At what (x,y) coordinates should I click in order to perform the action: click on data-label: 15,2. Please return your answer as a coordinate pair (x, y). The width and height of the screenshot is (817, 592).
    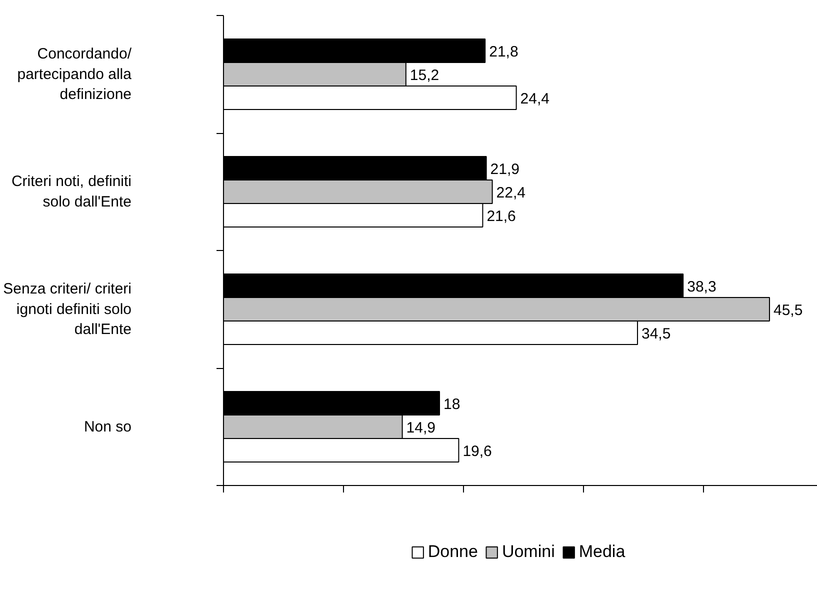
    Looking at the image, I should click on (425, 75).